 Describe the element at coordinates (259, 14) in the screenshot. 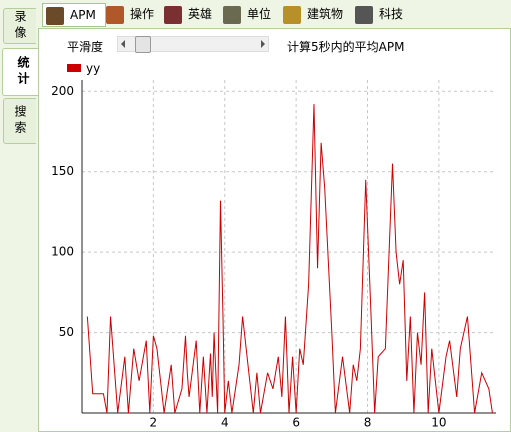

I see `tab-label: 单位` at that location.